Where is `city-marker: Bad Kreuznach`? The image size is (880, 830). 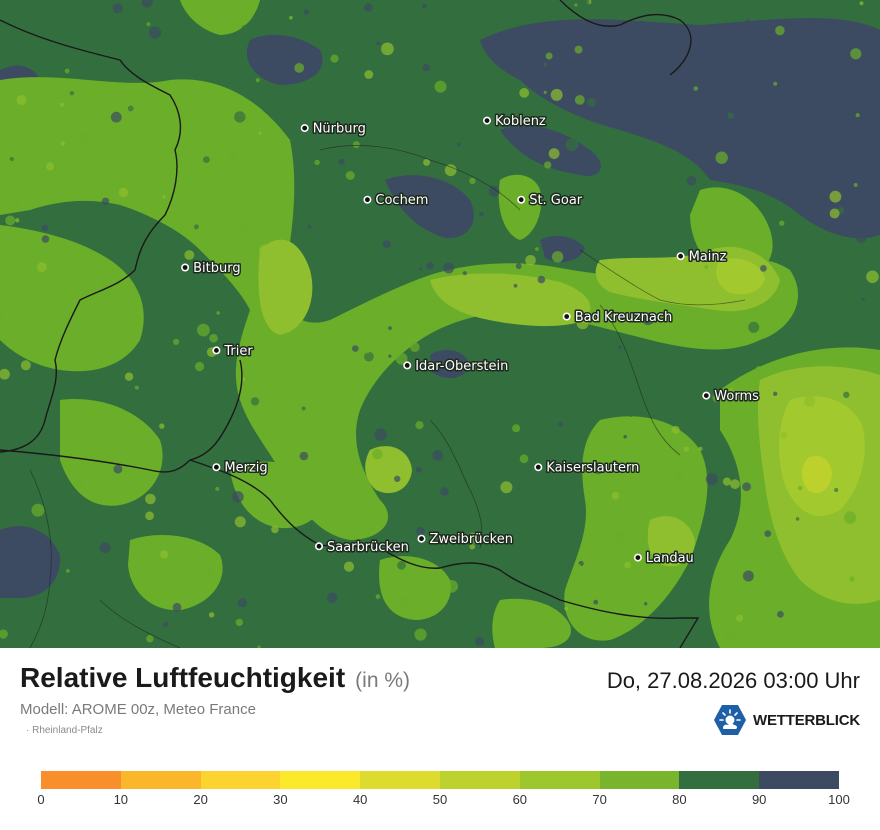 city-marker: Bad Kreuznach is located at coordinates (618, 318).